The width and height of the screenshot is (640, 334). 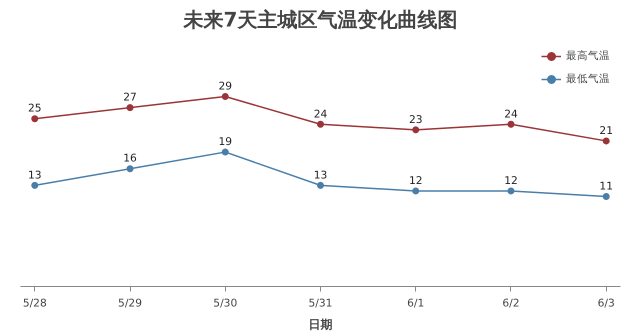 I want to click on chart-title: 未来7天主城区气温变化曲线图, so click(x=320, y=20).